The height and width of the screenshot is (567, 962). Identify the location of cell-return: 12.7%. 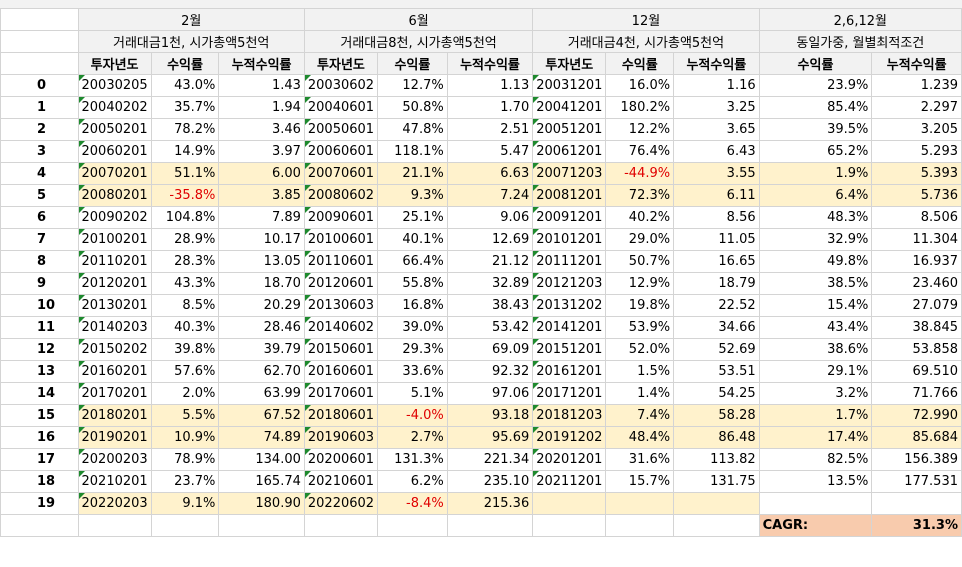
(412, 85).